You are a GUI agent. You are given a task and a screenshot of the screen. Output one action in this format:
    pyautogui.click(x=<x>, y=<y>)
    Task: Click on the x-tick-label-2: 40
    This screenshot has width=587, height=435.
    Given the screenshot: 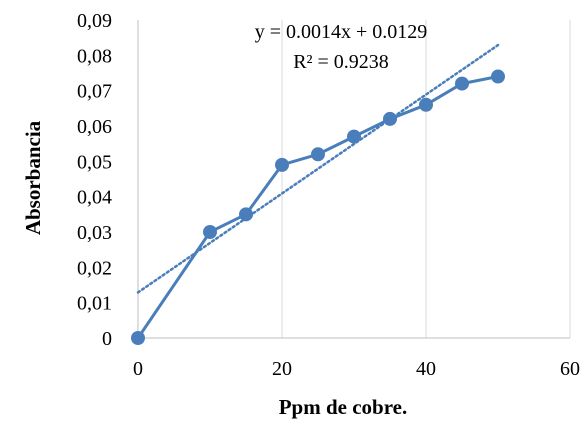 What is the action you would take?
    pyautogui.click(x=426, y=369)
    